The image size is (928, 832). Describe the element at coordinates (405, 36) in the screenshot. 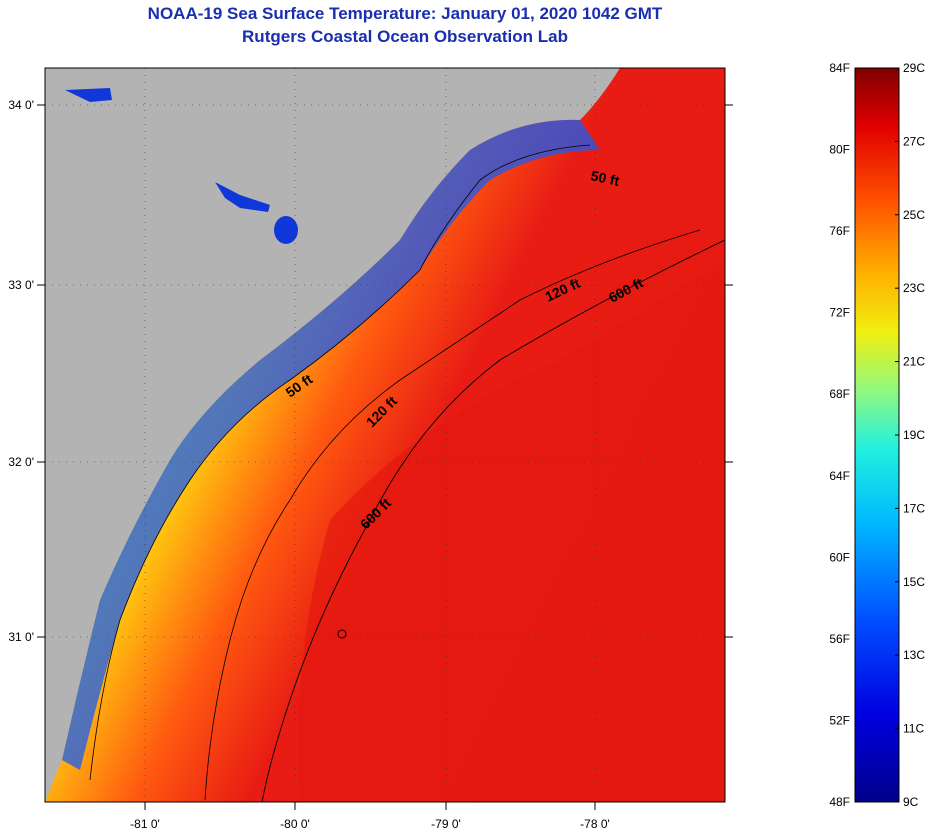

I see `map-subtitle: Rutgers Coastal Ocean Observation Lab` at that location.